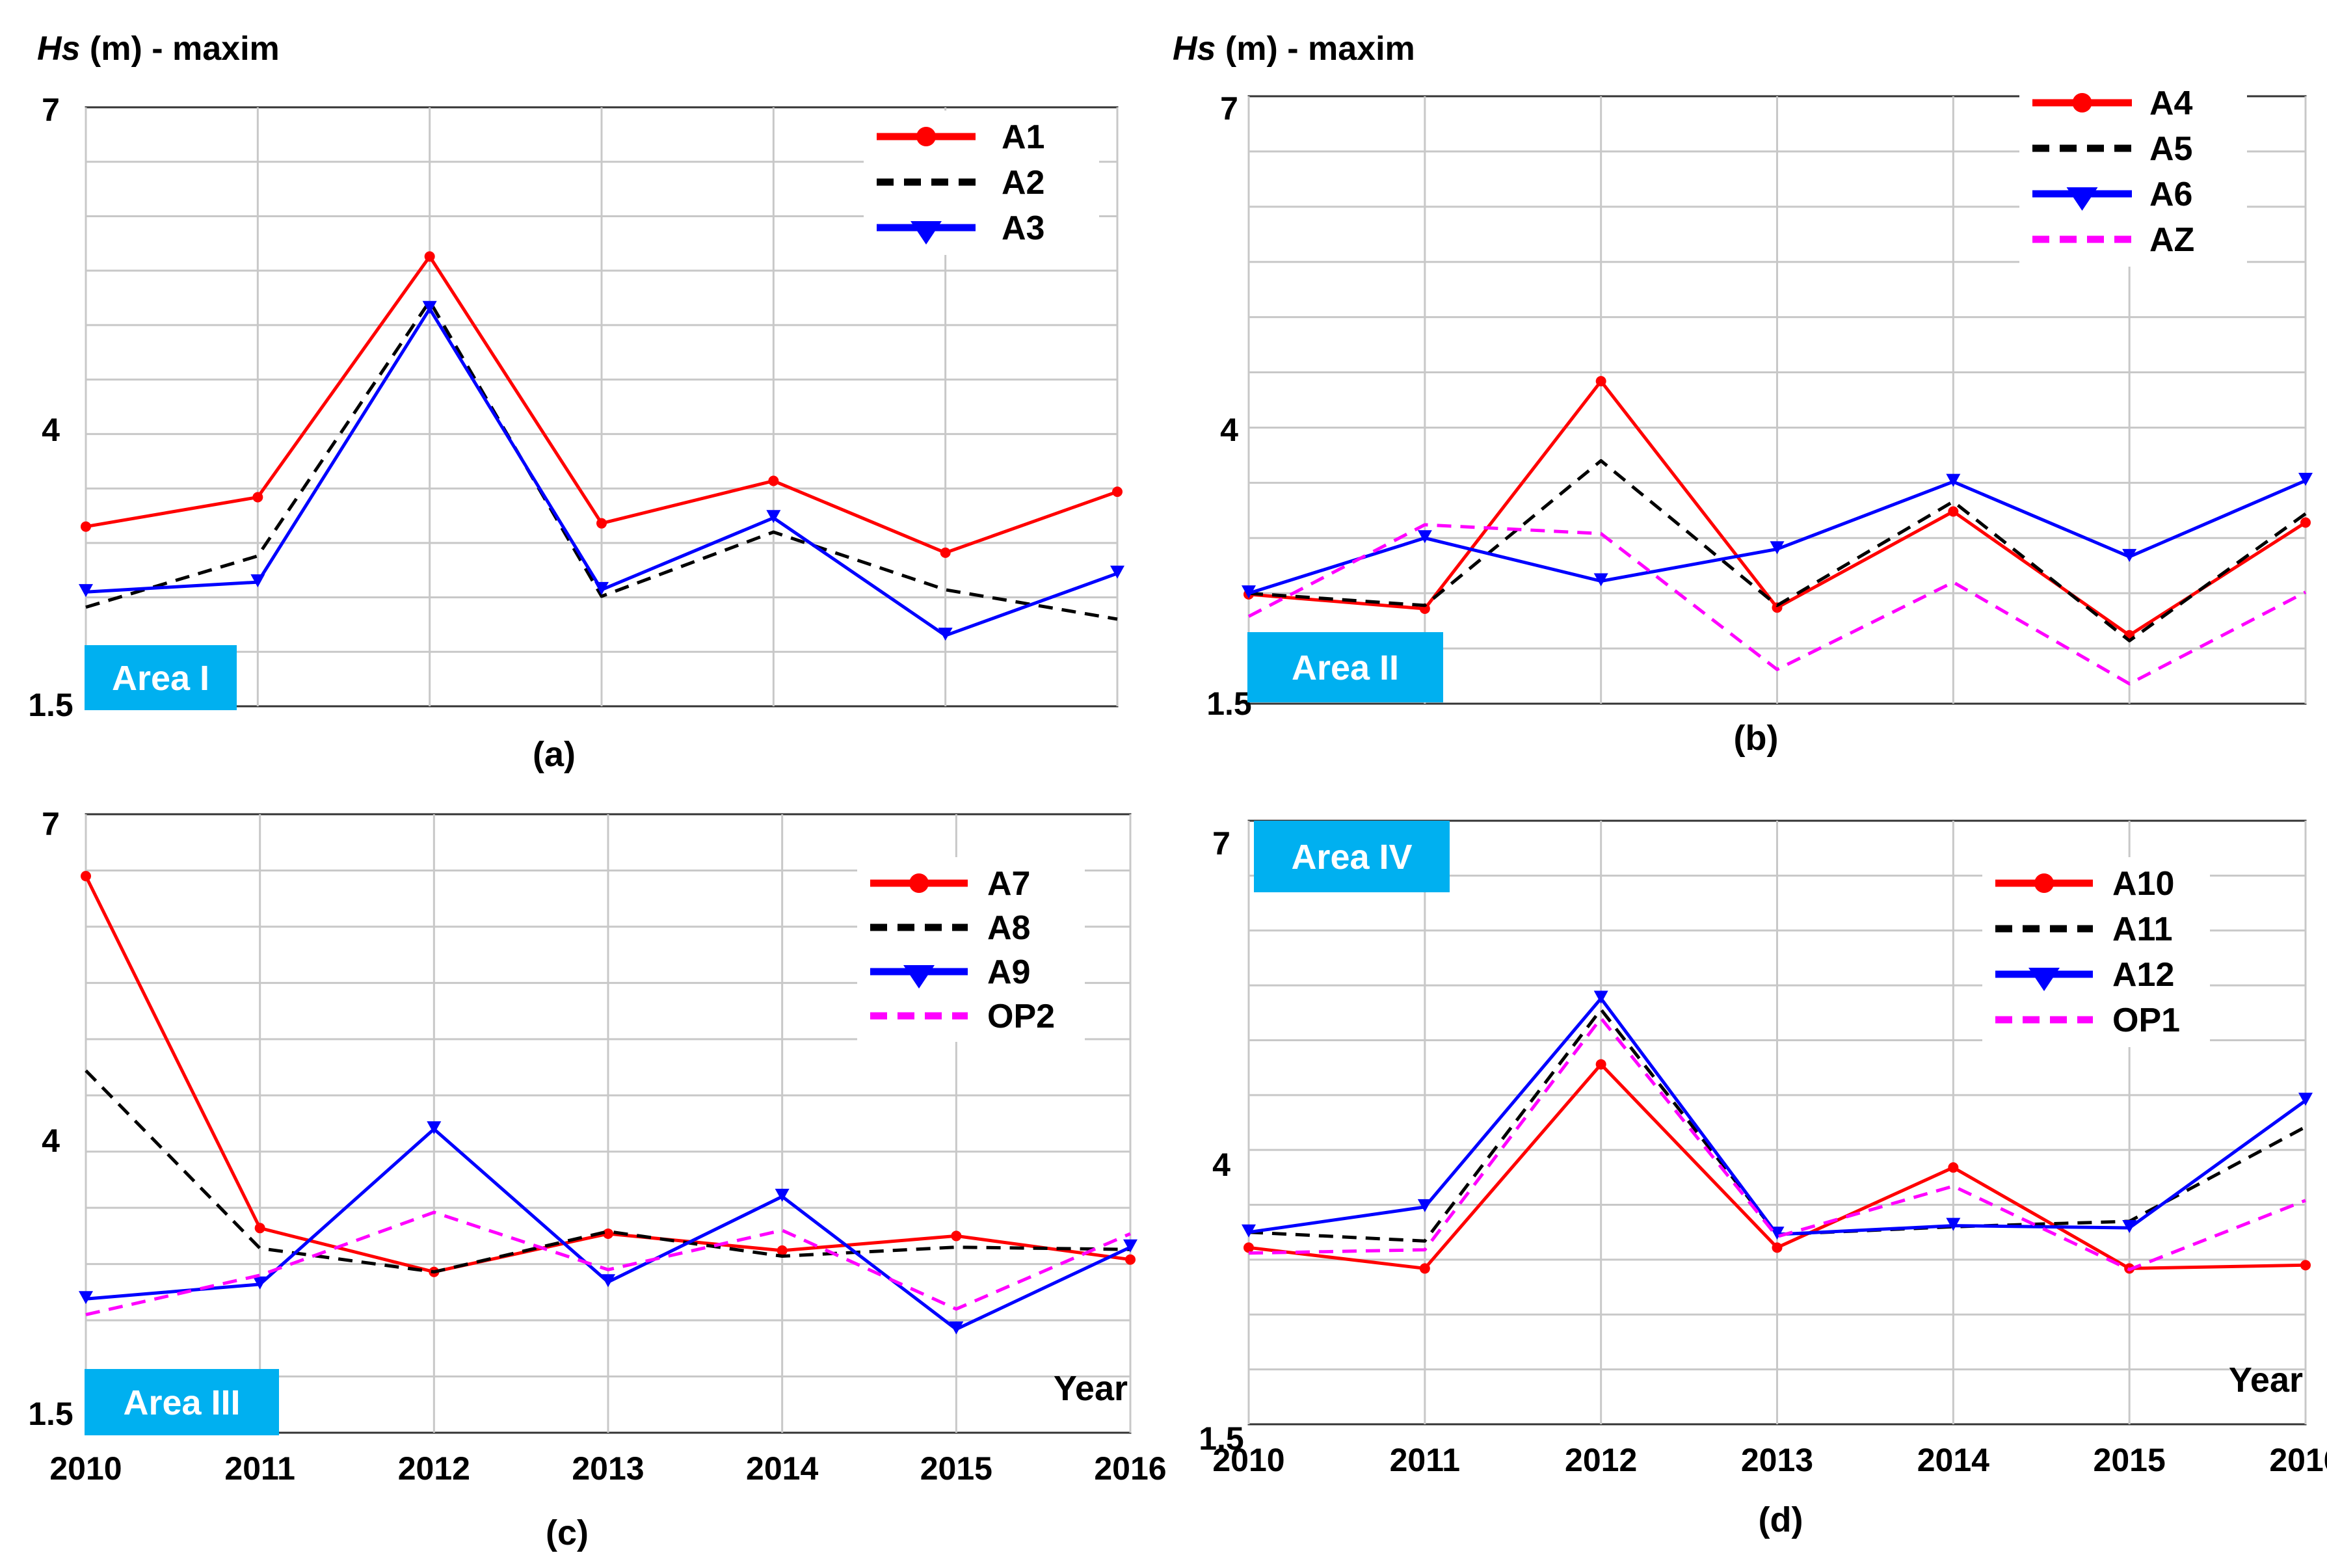 Image resolution: width=2327 pixels, height=1568 pixels. What do you see at coordinates (2305, 479) in the screenshot?
I see `data-point-A6-2016` at bounding box center [2305, 479].